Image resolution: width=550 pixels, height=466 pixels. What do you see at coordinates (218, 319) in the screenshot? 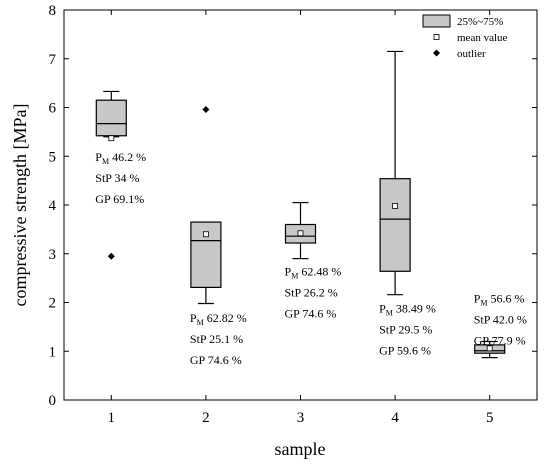
I see `annotation-line: PM 62.82 %` at bounding box center [218, 319].